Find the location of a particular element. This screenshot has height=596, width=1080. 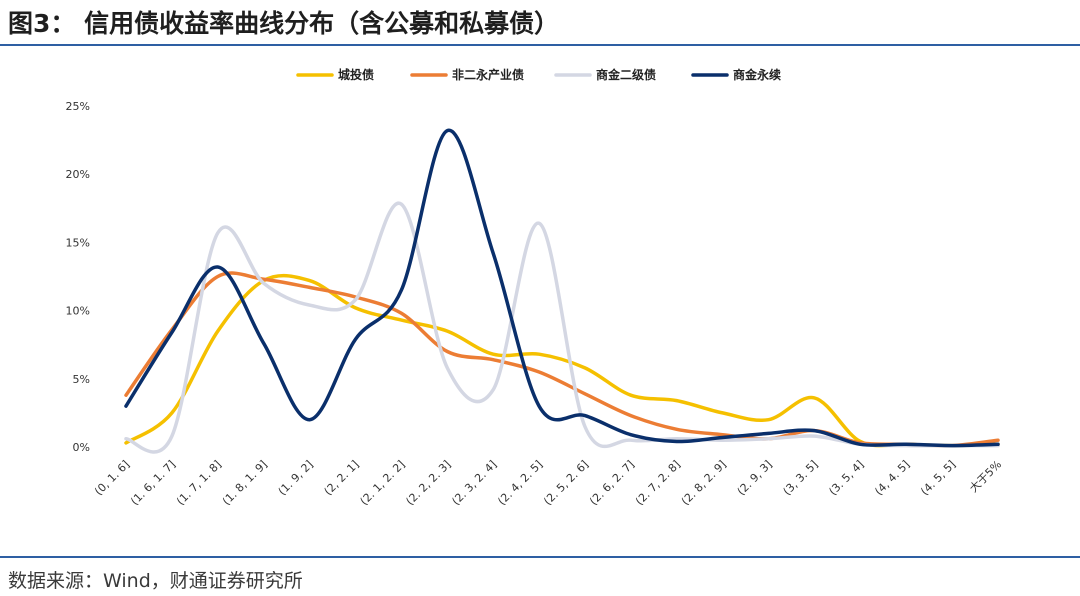

x-tick-label: (2. 7, 2. 8] is located at coordinates (658, 483).